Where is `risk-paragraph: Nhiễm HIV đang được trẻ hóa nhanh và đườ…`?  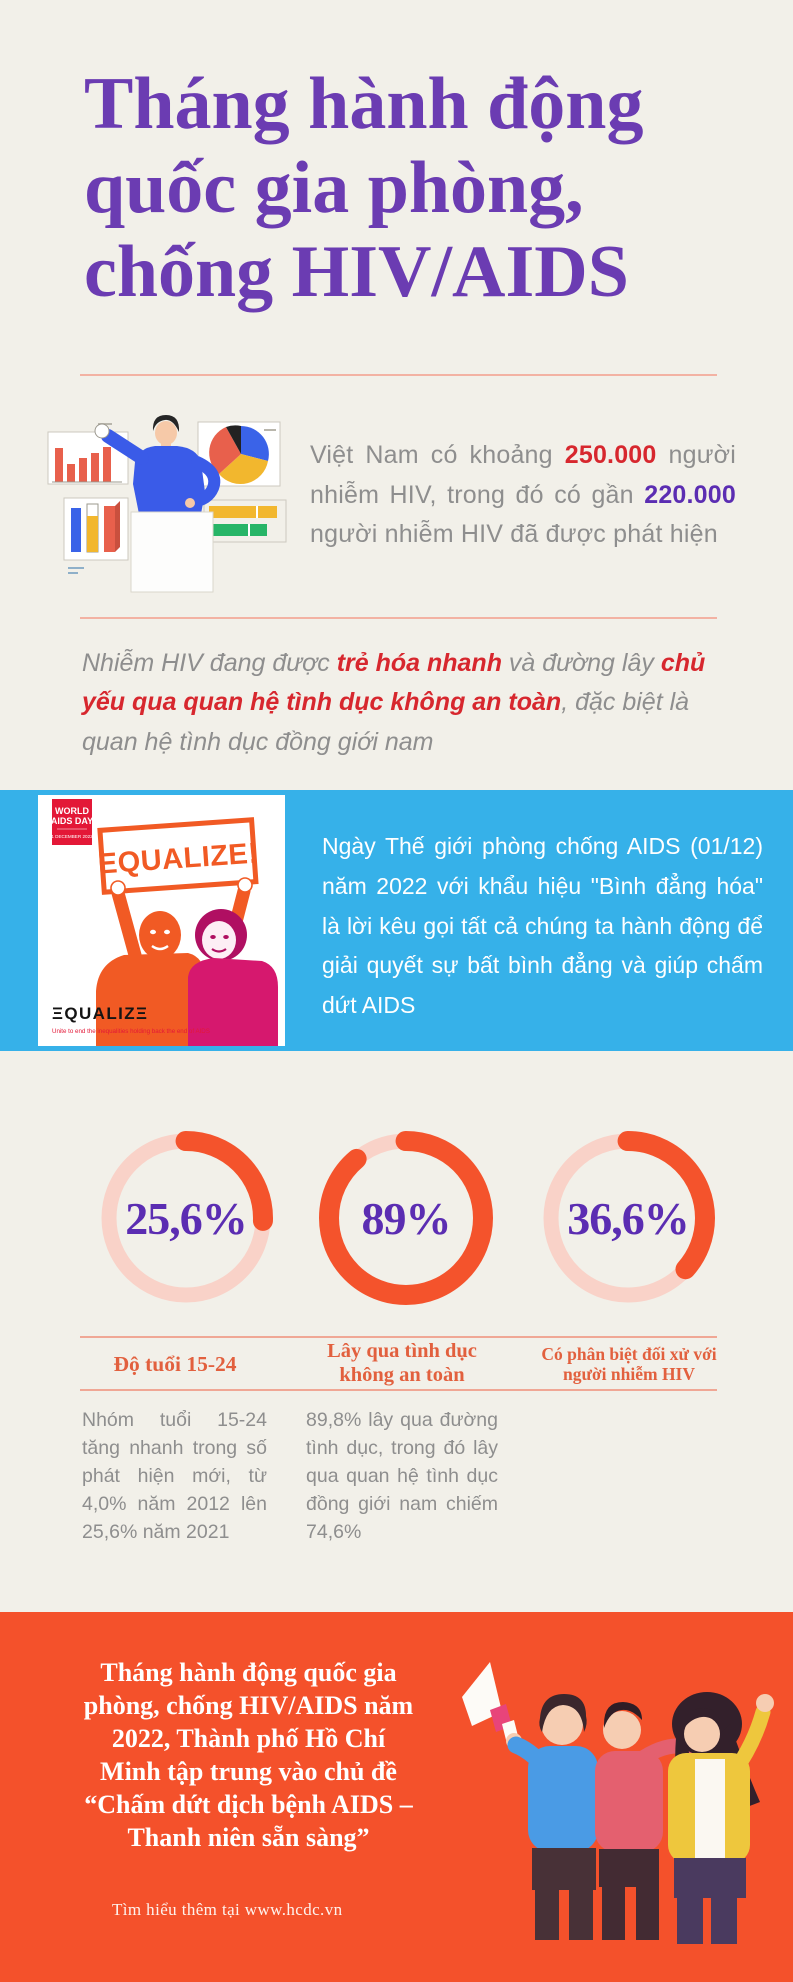
risk-paragraph: Nhiễm HIV đang được trẻ hóa nhanh và đườ… is located at coordinates (402, 703).